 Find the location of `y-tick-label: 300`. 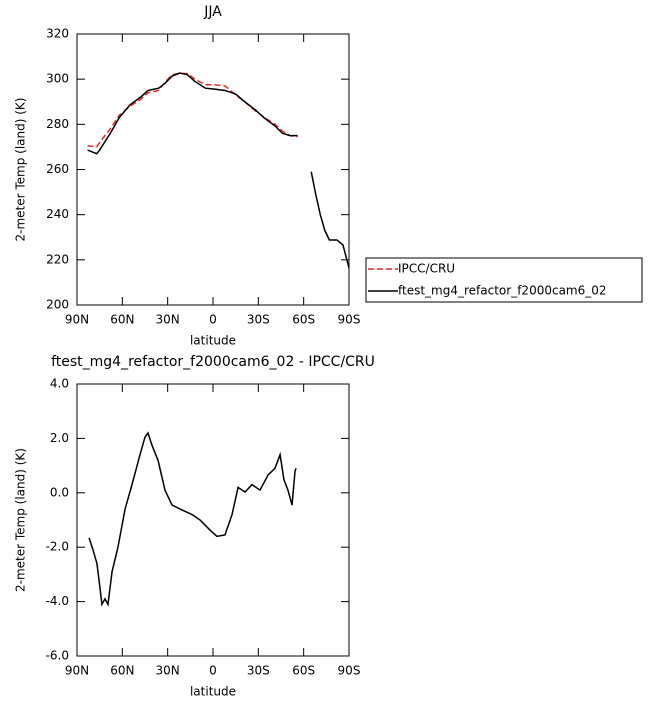

y-tick-label: 300 is located at coordinates (57, 79).